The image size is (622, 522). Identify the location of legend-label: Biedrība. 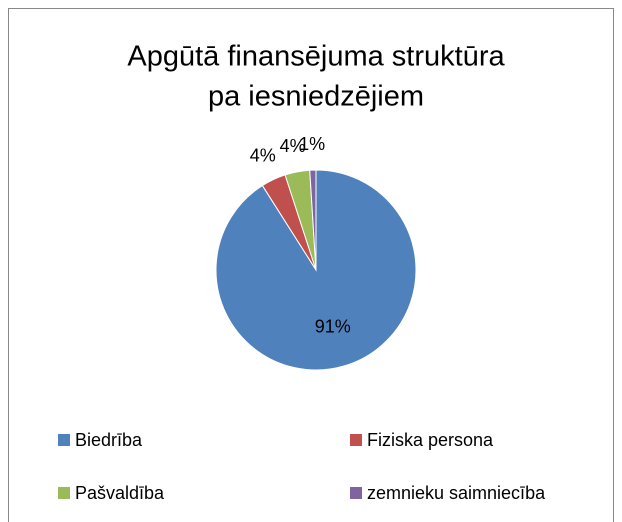
(109, 440).